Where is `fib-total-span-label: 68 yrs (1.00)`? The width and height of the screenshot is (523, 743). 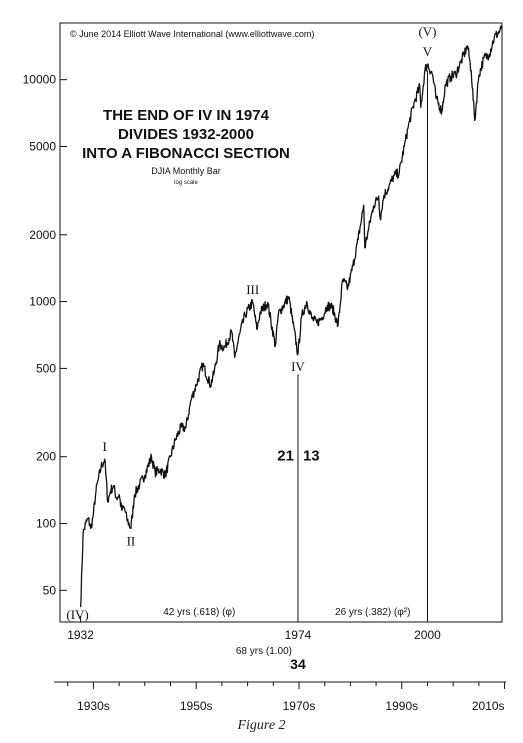
fib-total-span-label: 68 yrs (1.00) is located at coordinates (264, 651).